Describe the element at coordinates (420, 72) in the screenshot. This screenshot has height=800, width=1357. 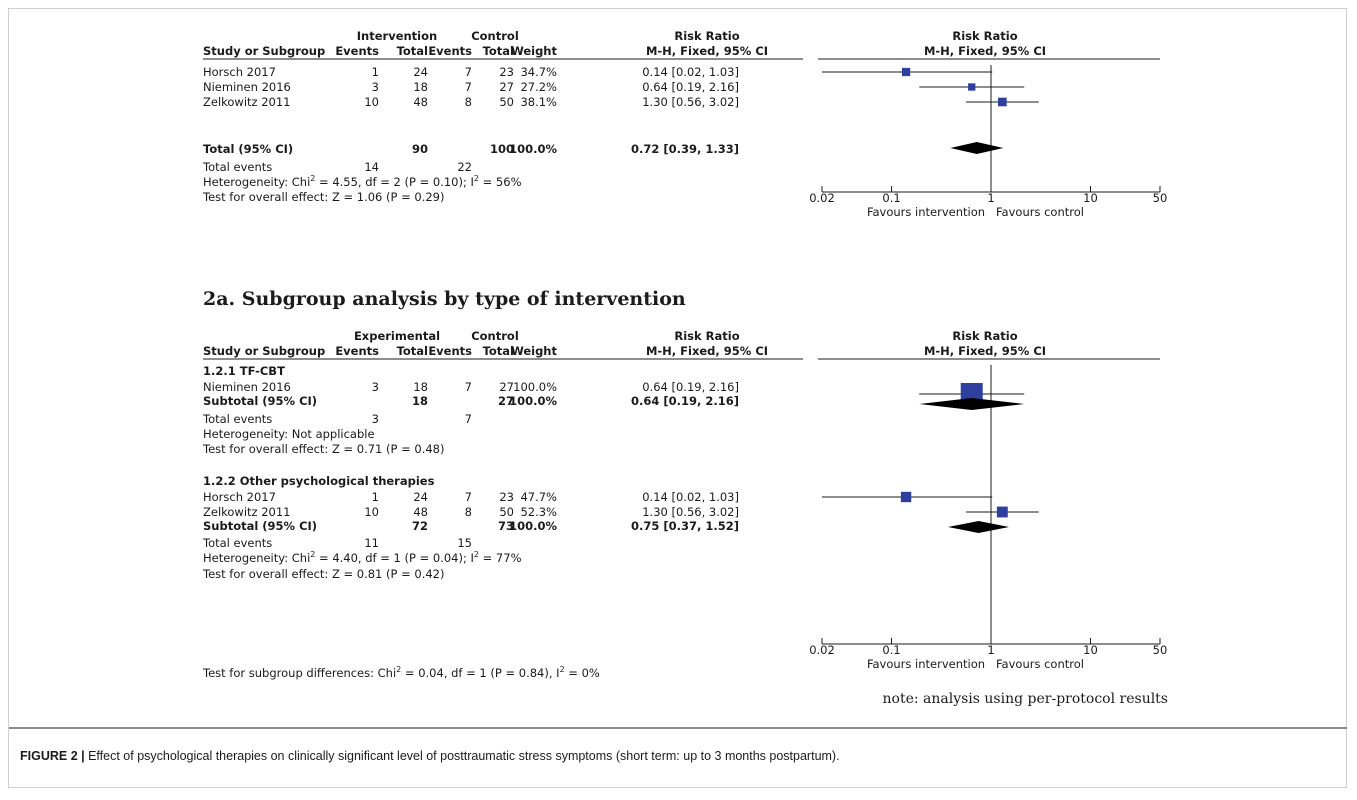
I see `total-1: 24` at that location.